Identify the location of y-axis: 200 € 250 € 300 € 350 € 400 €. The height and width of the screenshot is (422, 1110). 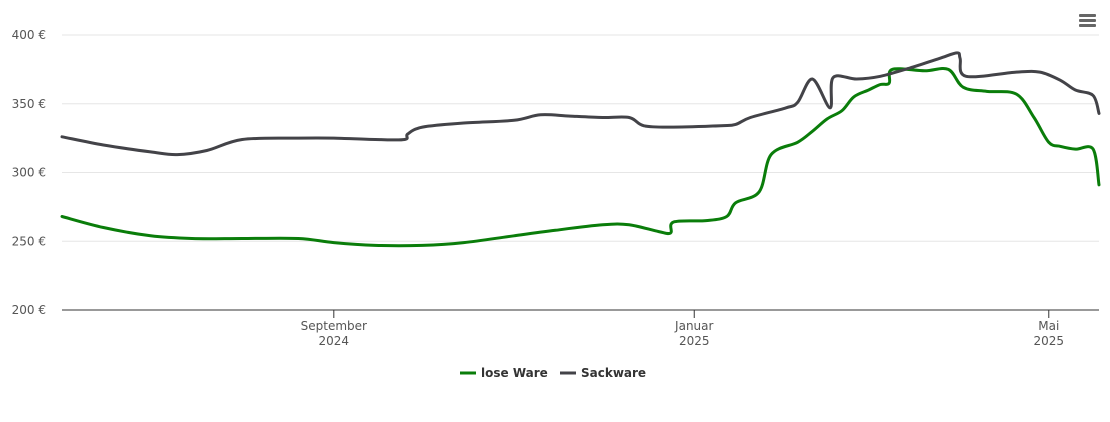
(29, 172).